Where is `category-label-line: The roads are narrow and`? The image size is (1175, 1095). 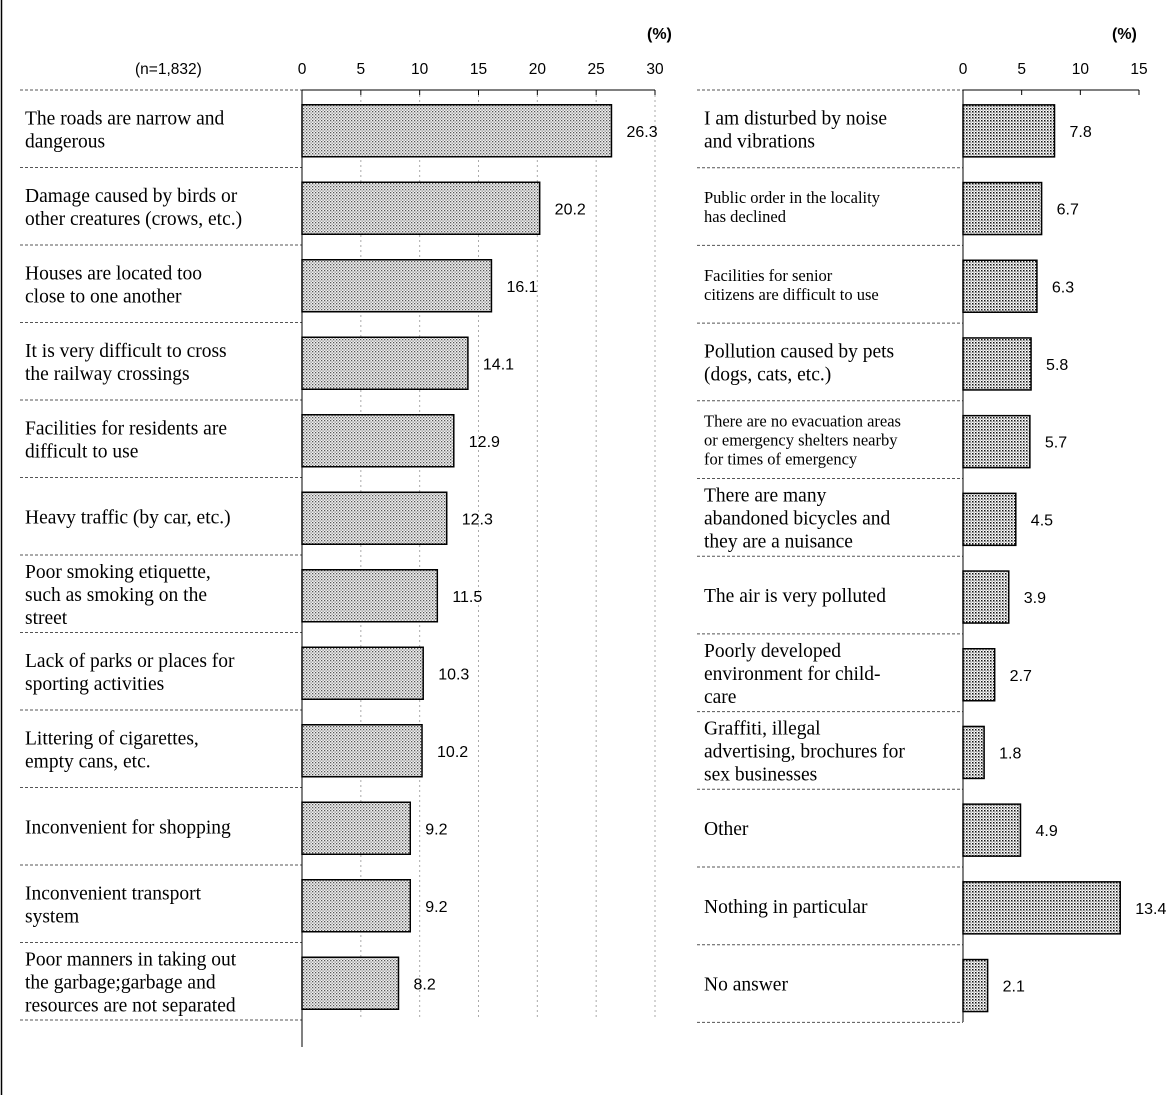
category-label-line: The roads are narrow and is located at coordinates (124, 118).